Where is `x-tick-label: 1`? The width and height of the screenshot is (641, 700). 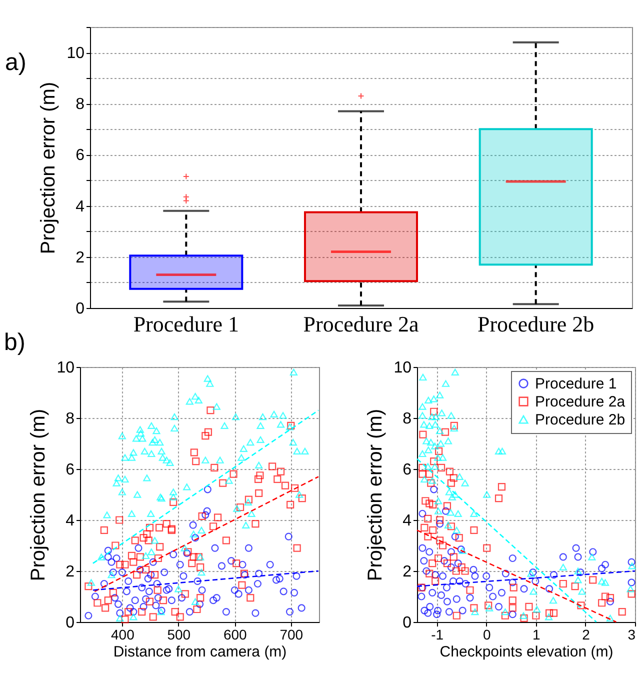
x-tick-label: 1 is located at coordinates (536, 634).